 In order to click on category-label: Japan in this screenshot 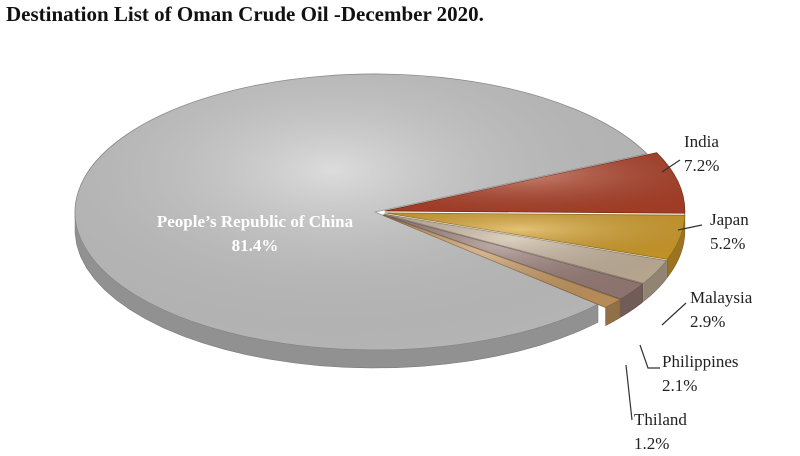, I will do `click(729, 220)`.